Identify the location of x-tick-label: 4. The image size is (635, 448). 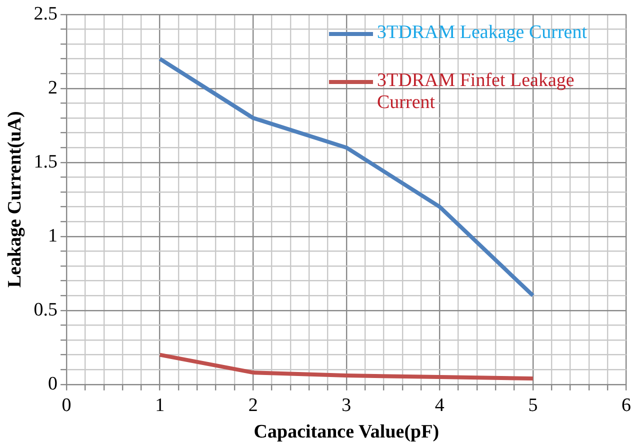
(439, 405).